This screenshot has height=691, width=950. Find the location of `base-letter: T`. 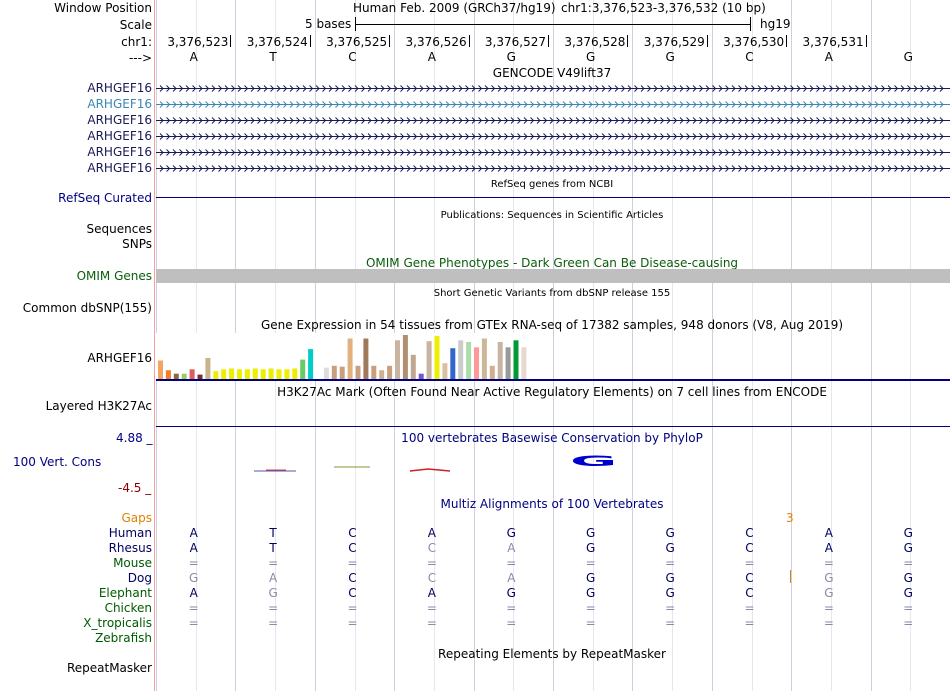

base-letter: T is located at coordinates (273, 57).